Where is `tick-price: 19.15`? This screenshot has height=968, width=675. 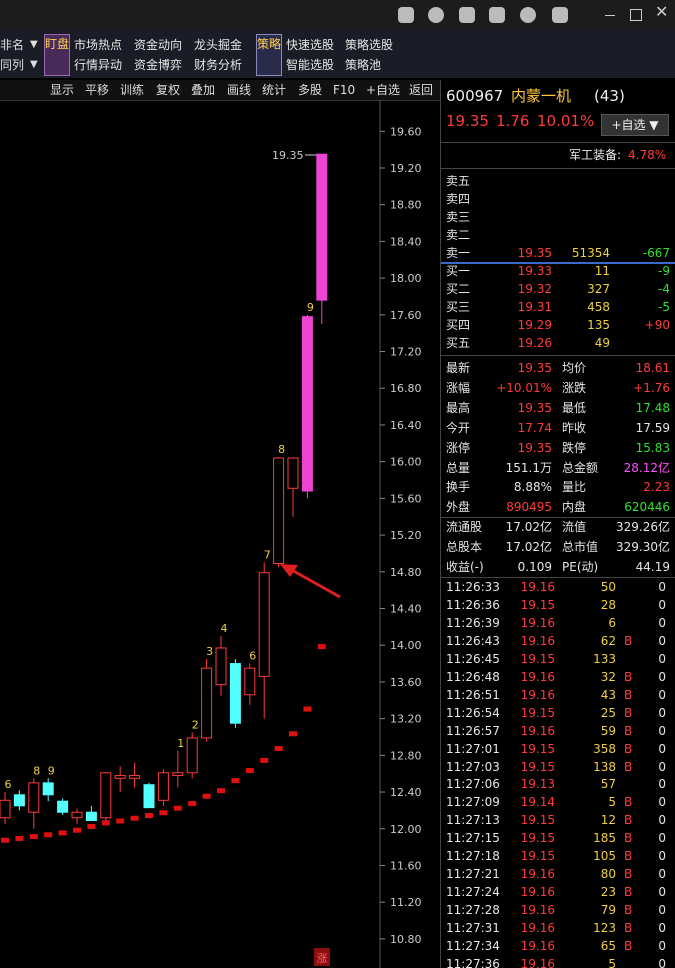
tick-price: 19.15 is located at coordinates (537, 838).